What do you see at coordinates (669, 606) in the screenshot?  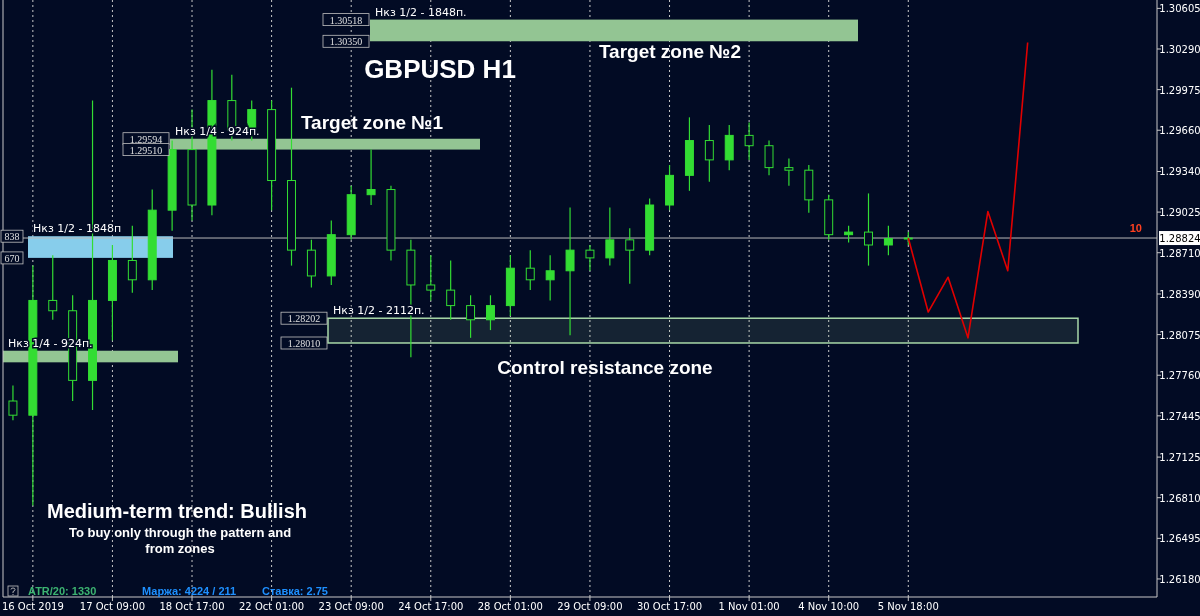 I see `x-tick-label: 30 Oct 17:00` at bounding box center [669, 606].